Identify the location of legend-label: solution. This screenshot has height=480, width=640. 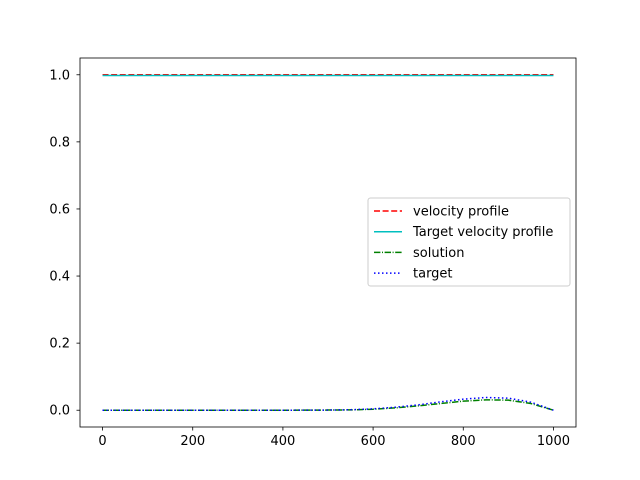
(438, 253).